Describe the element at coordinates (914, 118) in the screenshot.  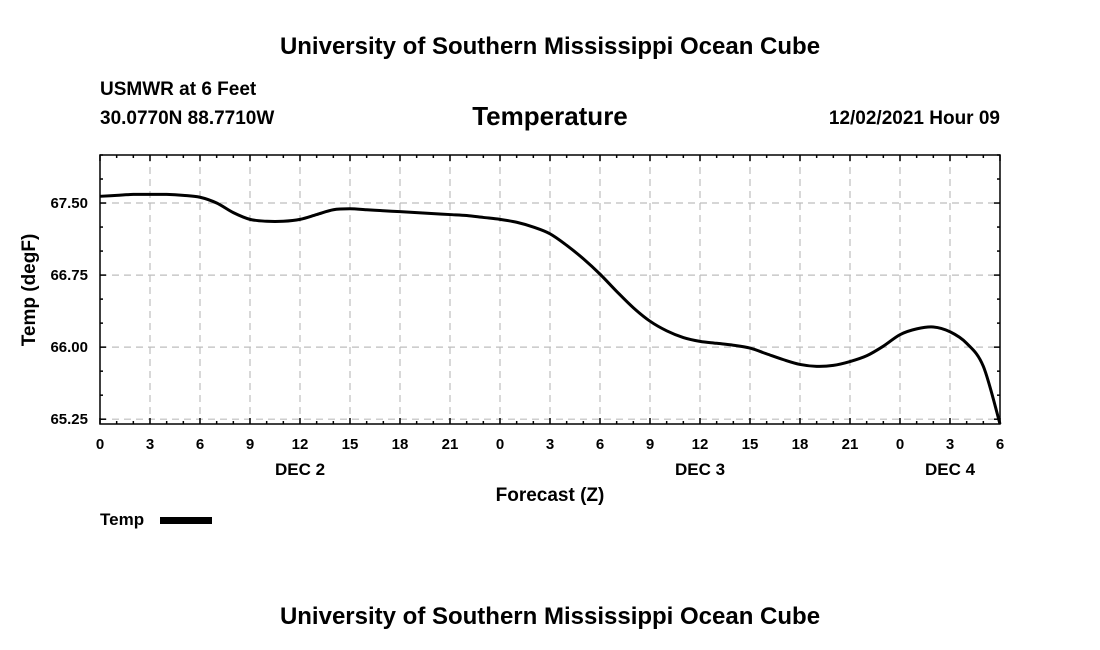
I see `forecast-timestamp: 12/02/2021 Hour 09` at that location.